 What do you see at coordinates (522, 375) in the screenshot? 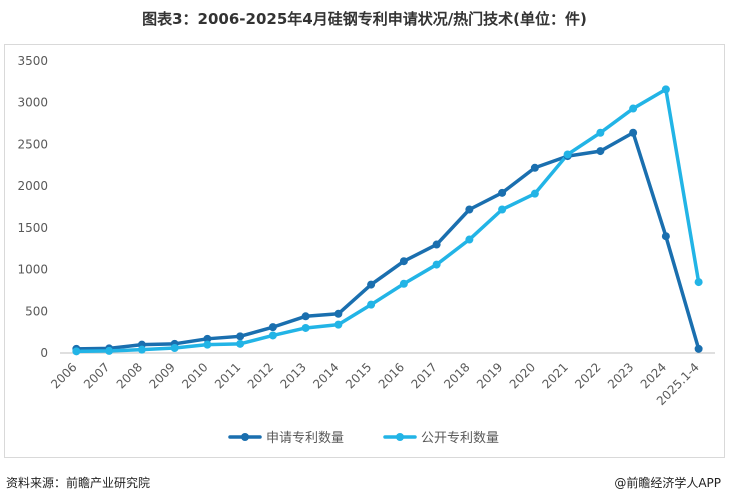
I see `x-tick-label: 2020` at bounding box center [522, 375].